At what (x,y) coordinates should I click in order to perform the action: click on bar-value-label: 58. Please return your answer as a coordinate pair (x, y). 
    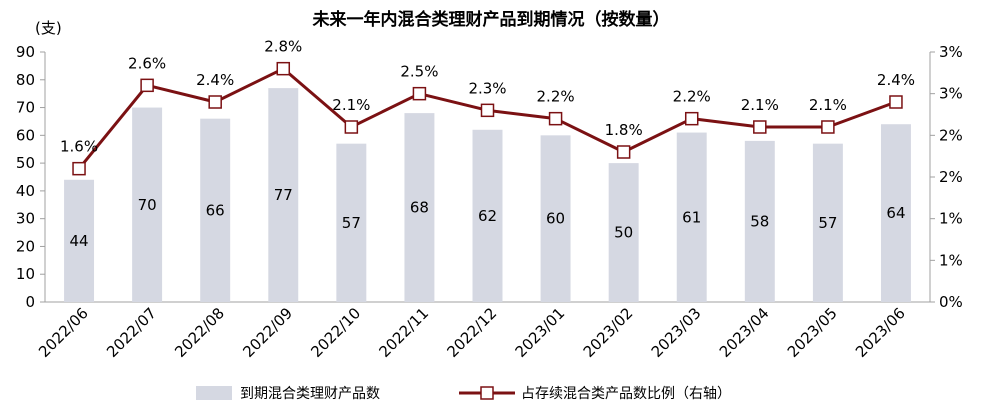
    Looking at the image, I should click on (759, 221).